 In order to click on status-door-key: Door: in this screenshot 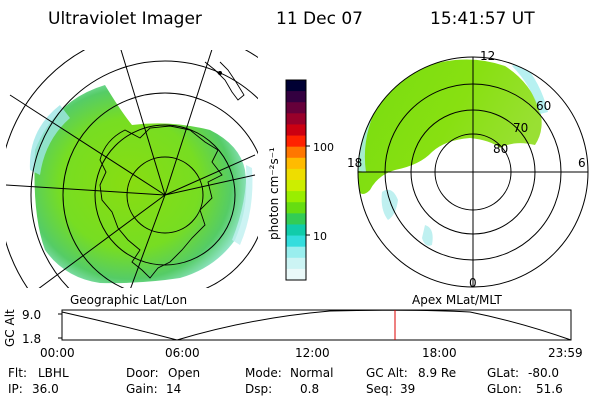, I will do `click(142, 373)`.